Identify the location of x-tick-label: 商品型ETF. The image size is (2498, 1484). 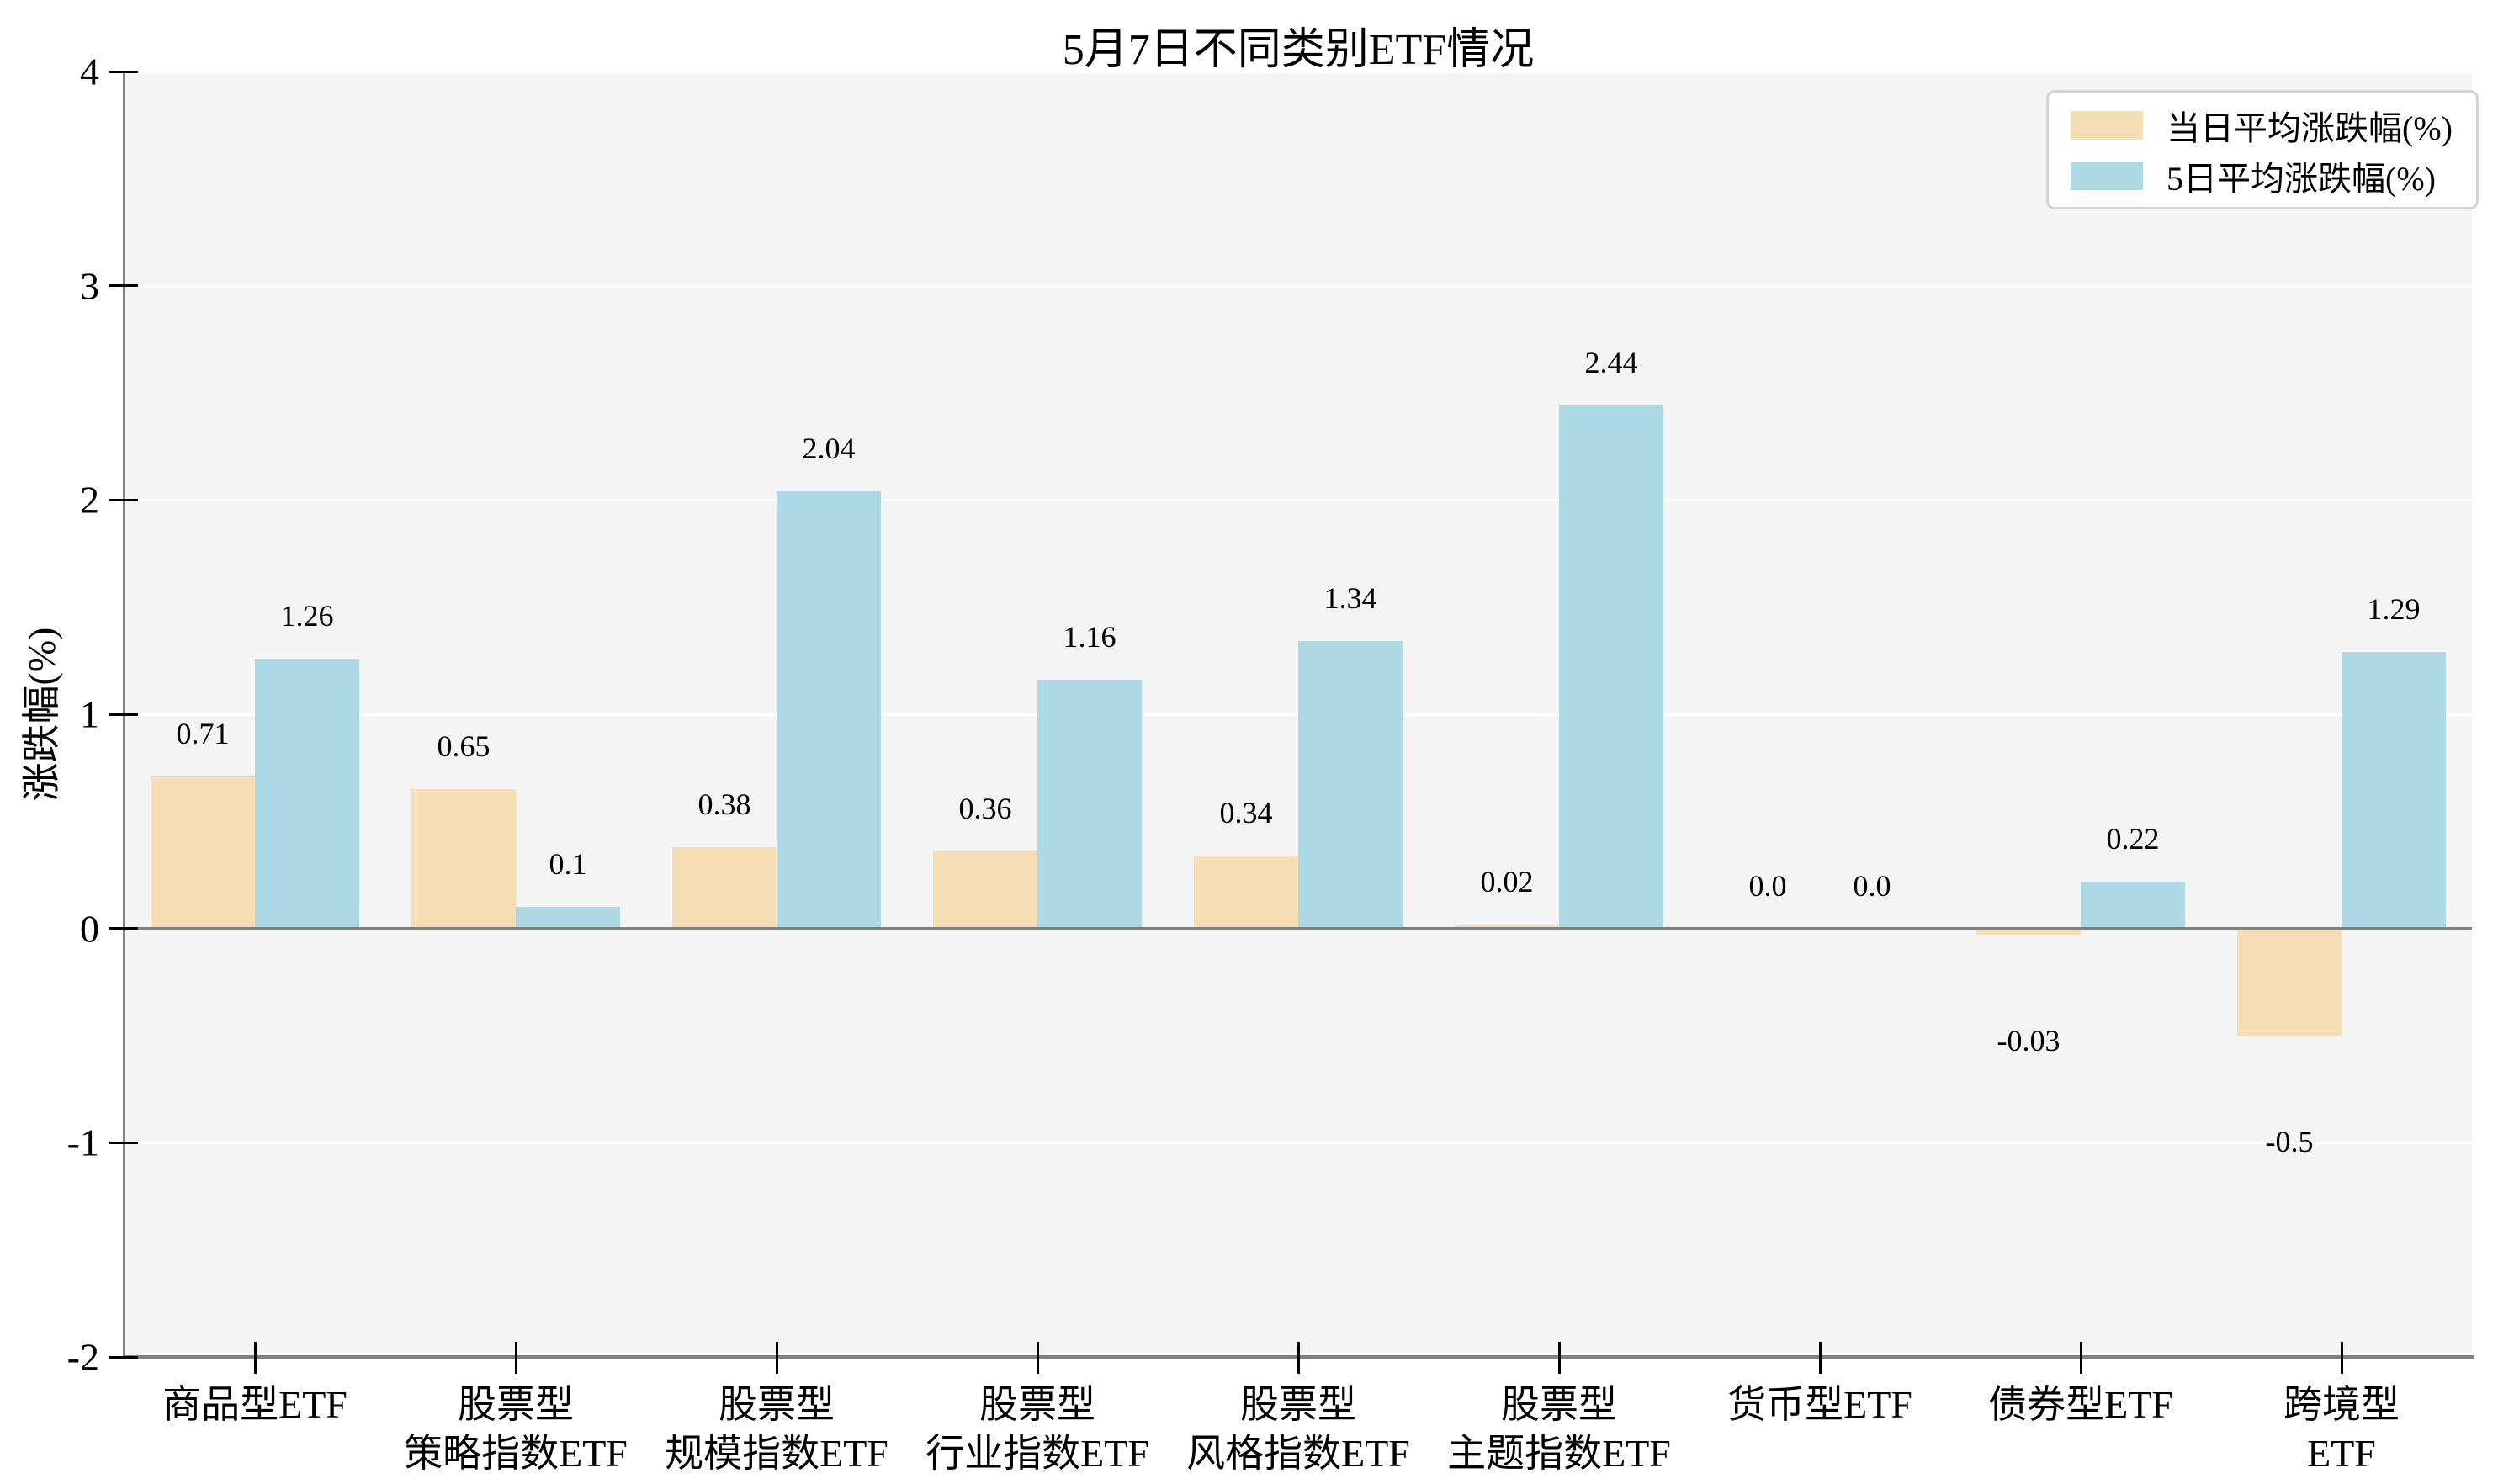
(255, 1404).